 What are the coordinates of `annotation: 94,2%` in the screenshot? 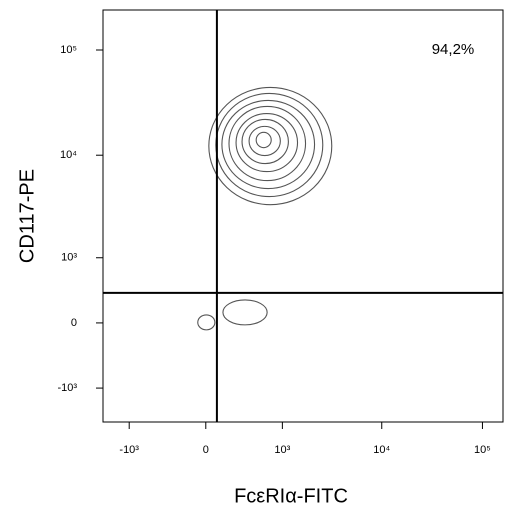 It's located at (453, 49).